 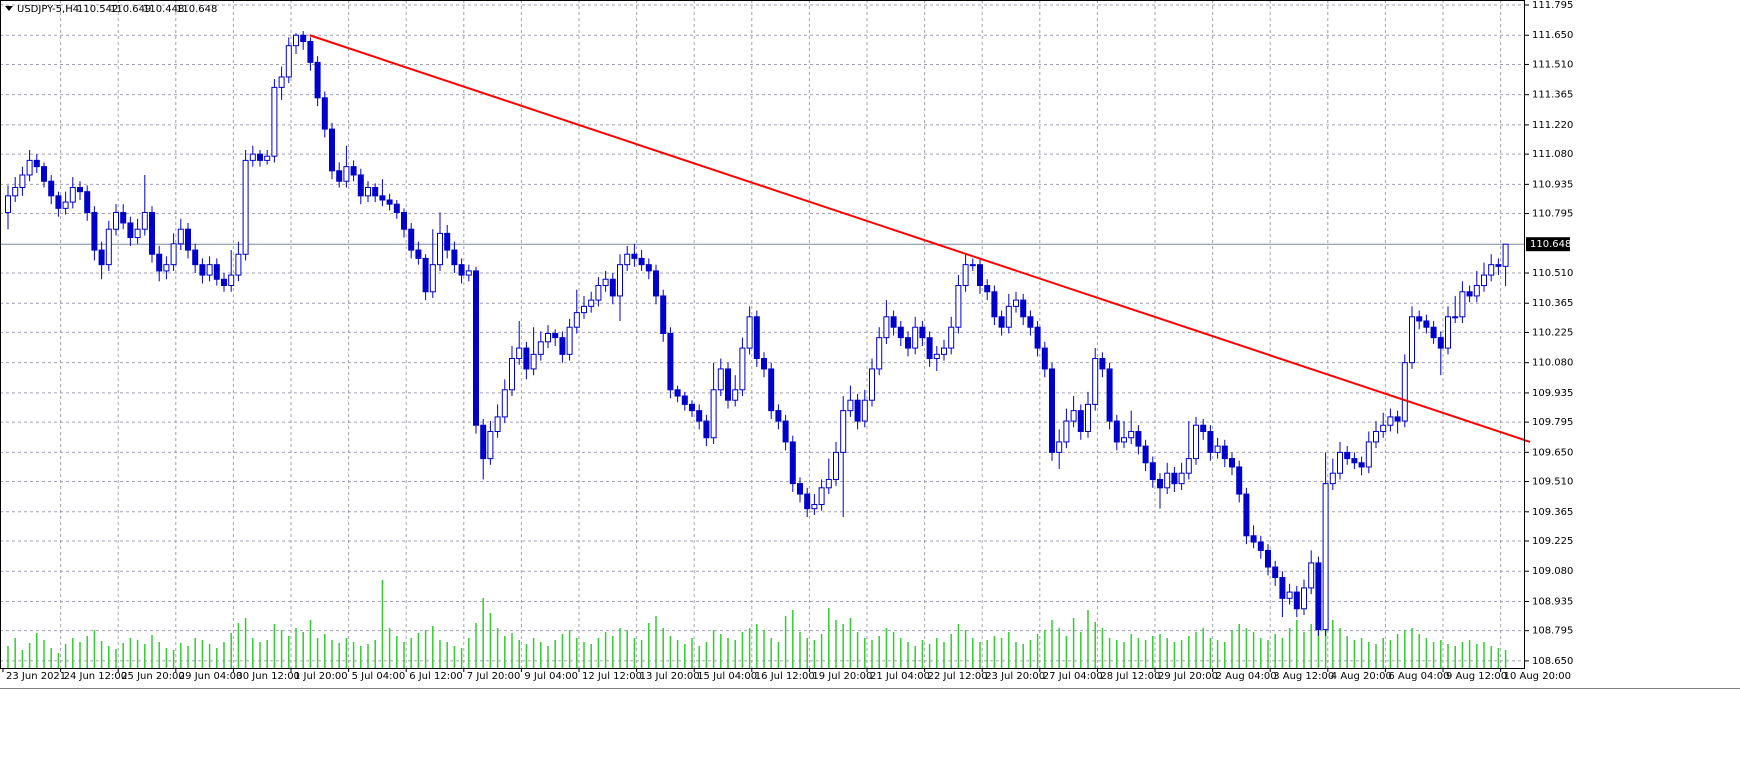 I want to click on y-tick-label: 109.650, so click(x=1552, y=452).